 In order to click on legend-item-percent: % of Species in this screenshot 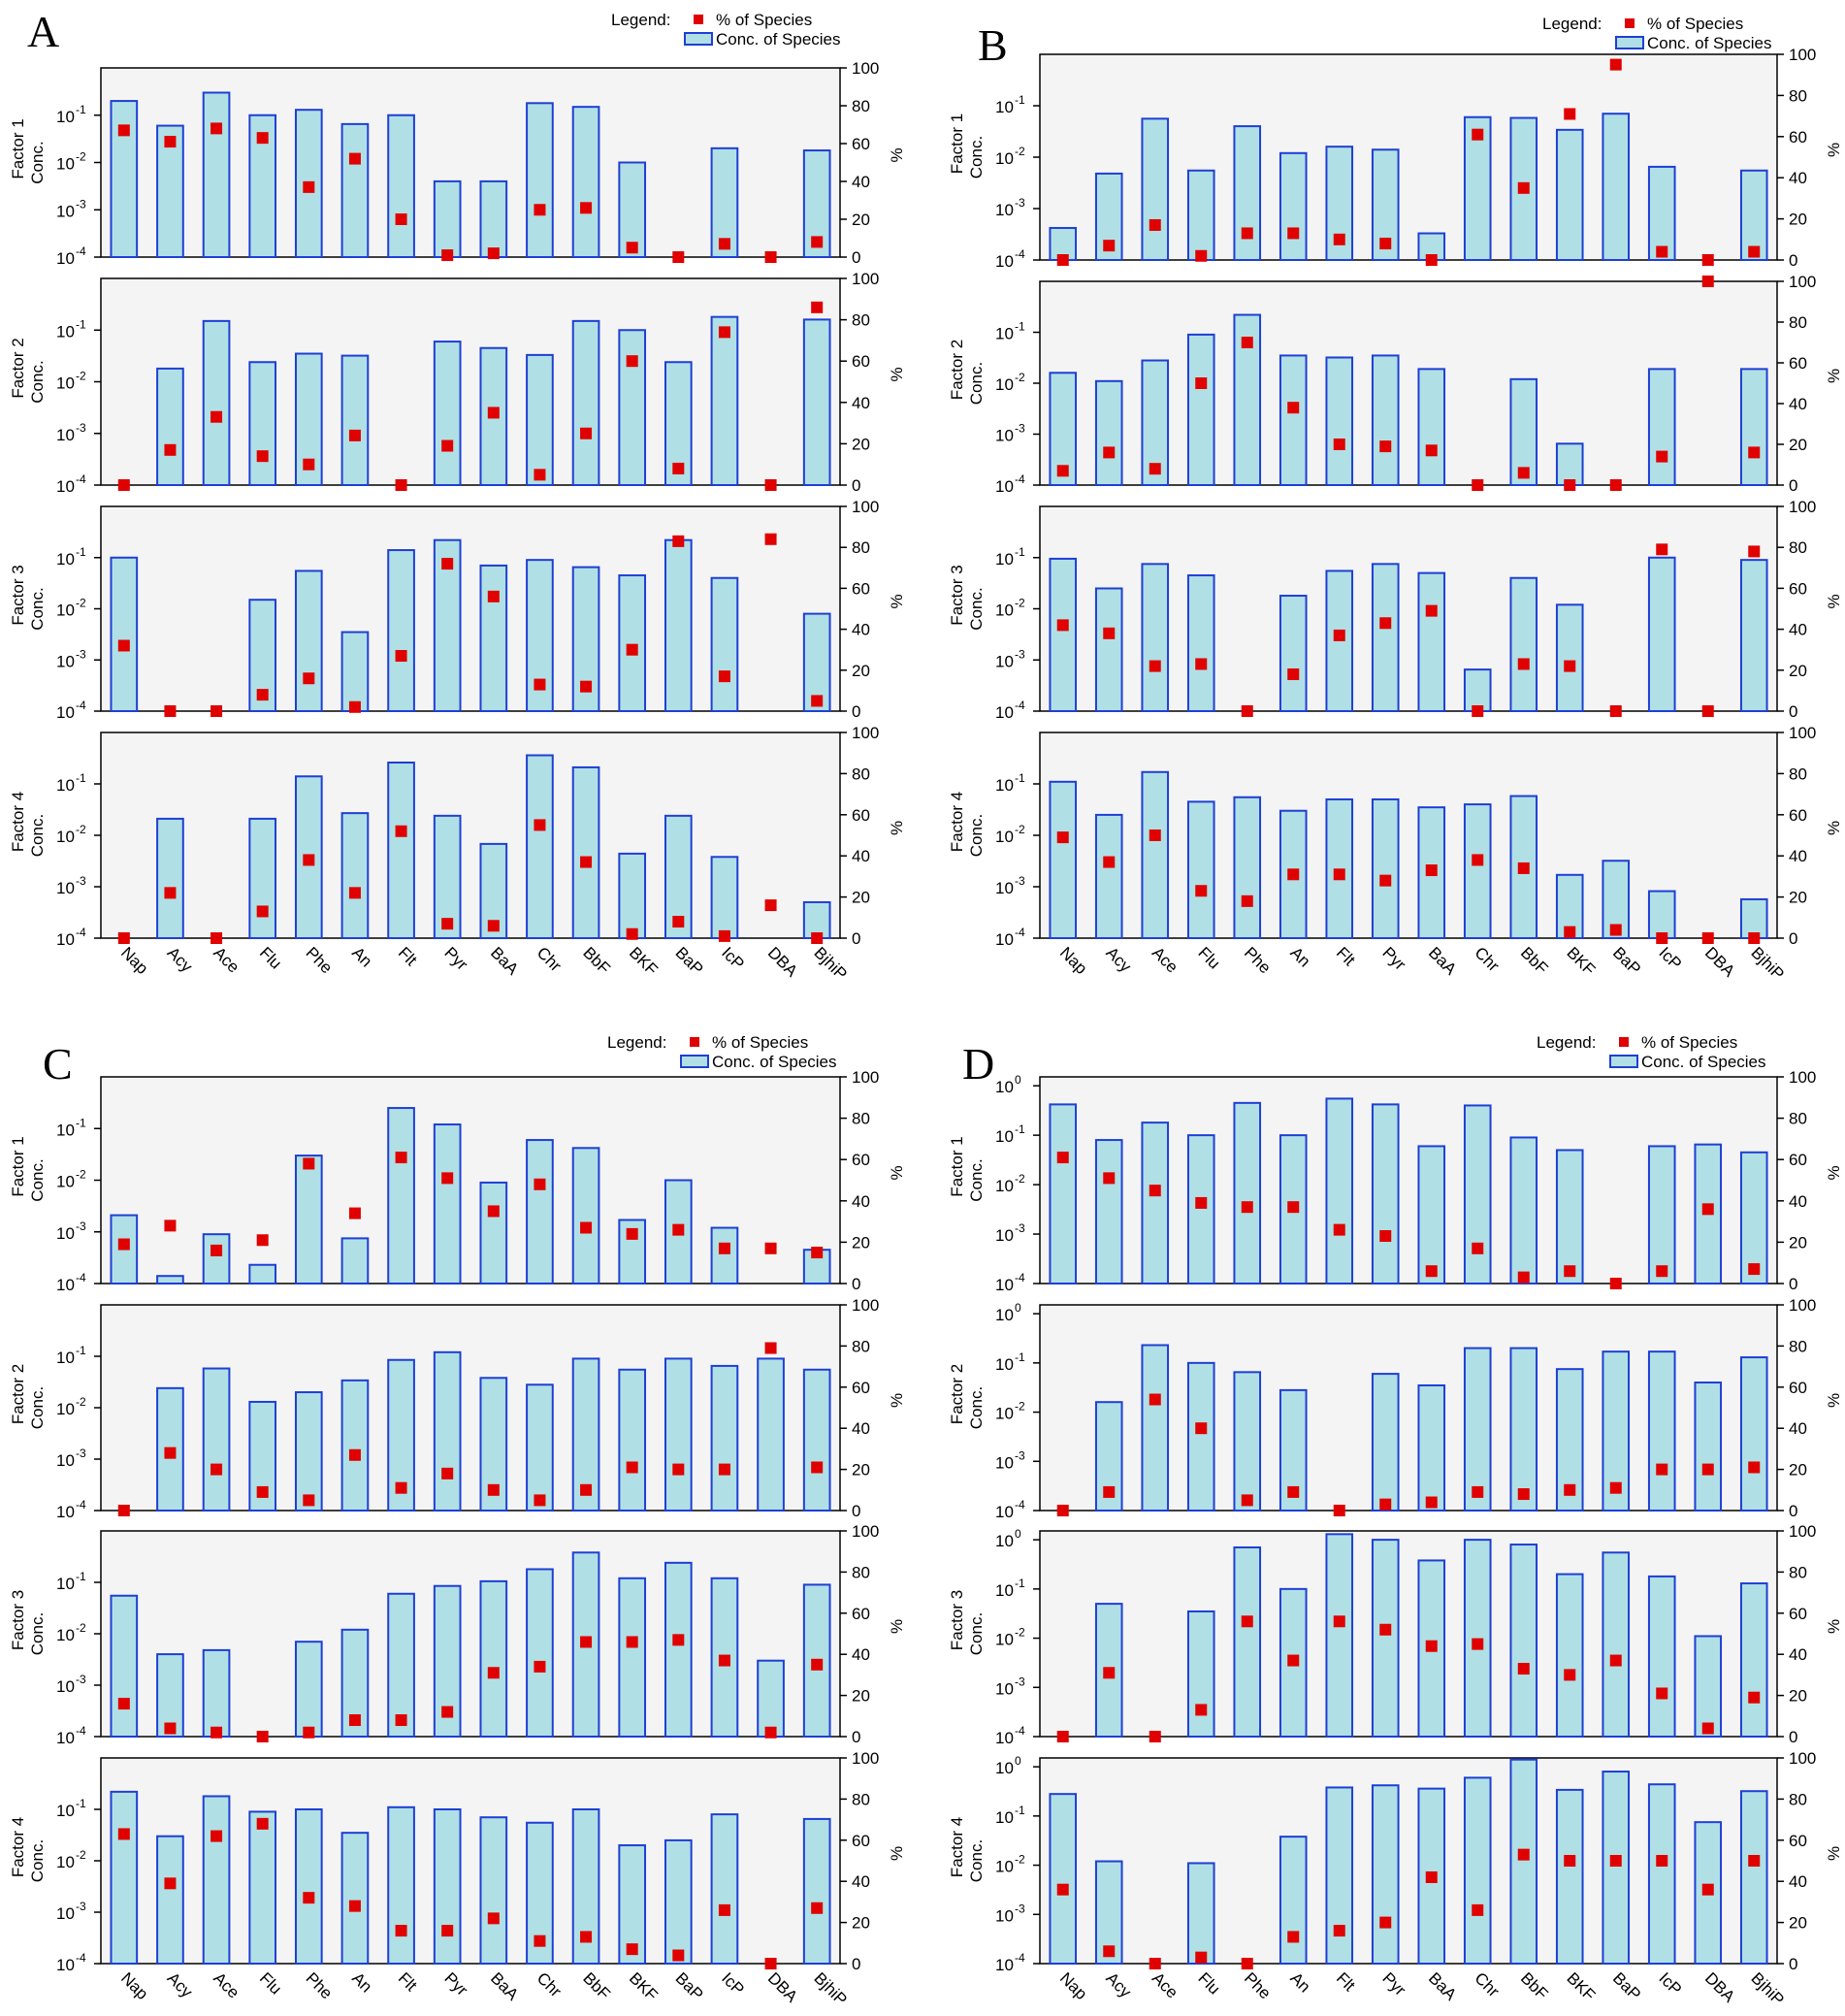, I will do `click(1695, 24)`.